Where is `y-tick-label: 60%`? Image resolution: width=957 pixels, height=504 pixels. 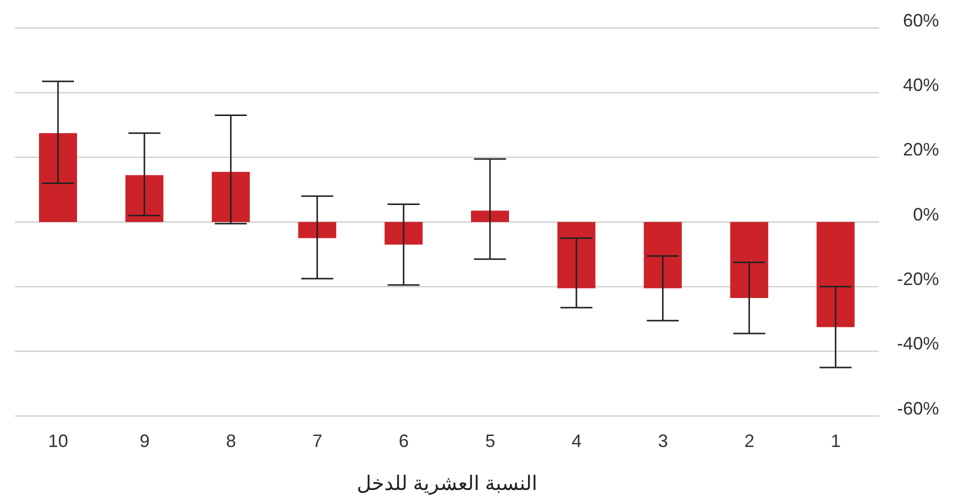
y-tick-label: 60% is located at coordinates (920, 20).